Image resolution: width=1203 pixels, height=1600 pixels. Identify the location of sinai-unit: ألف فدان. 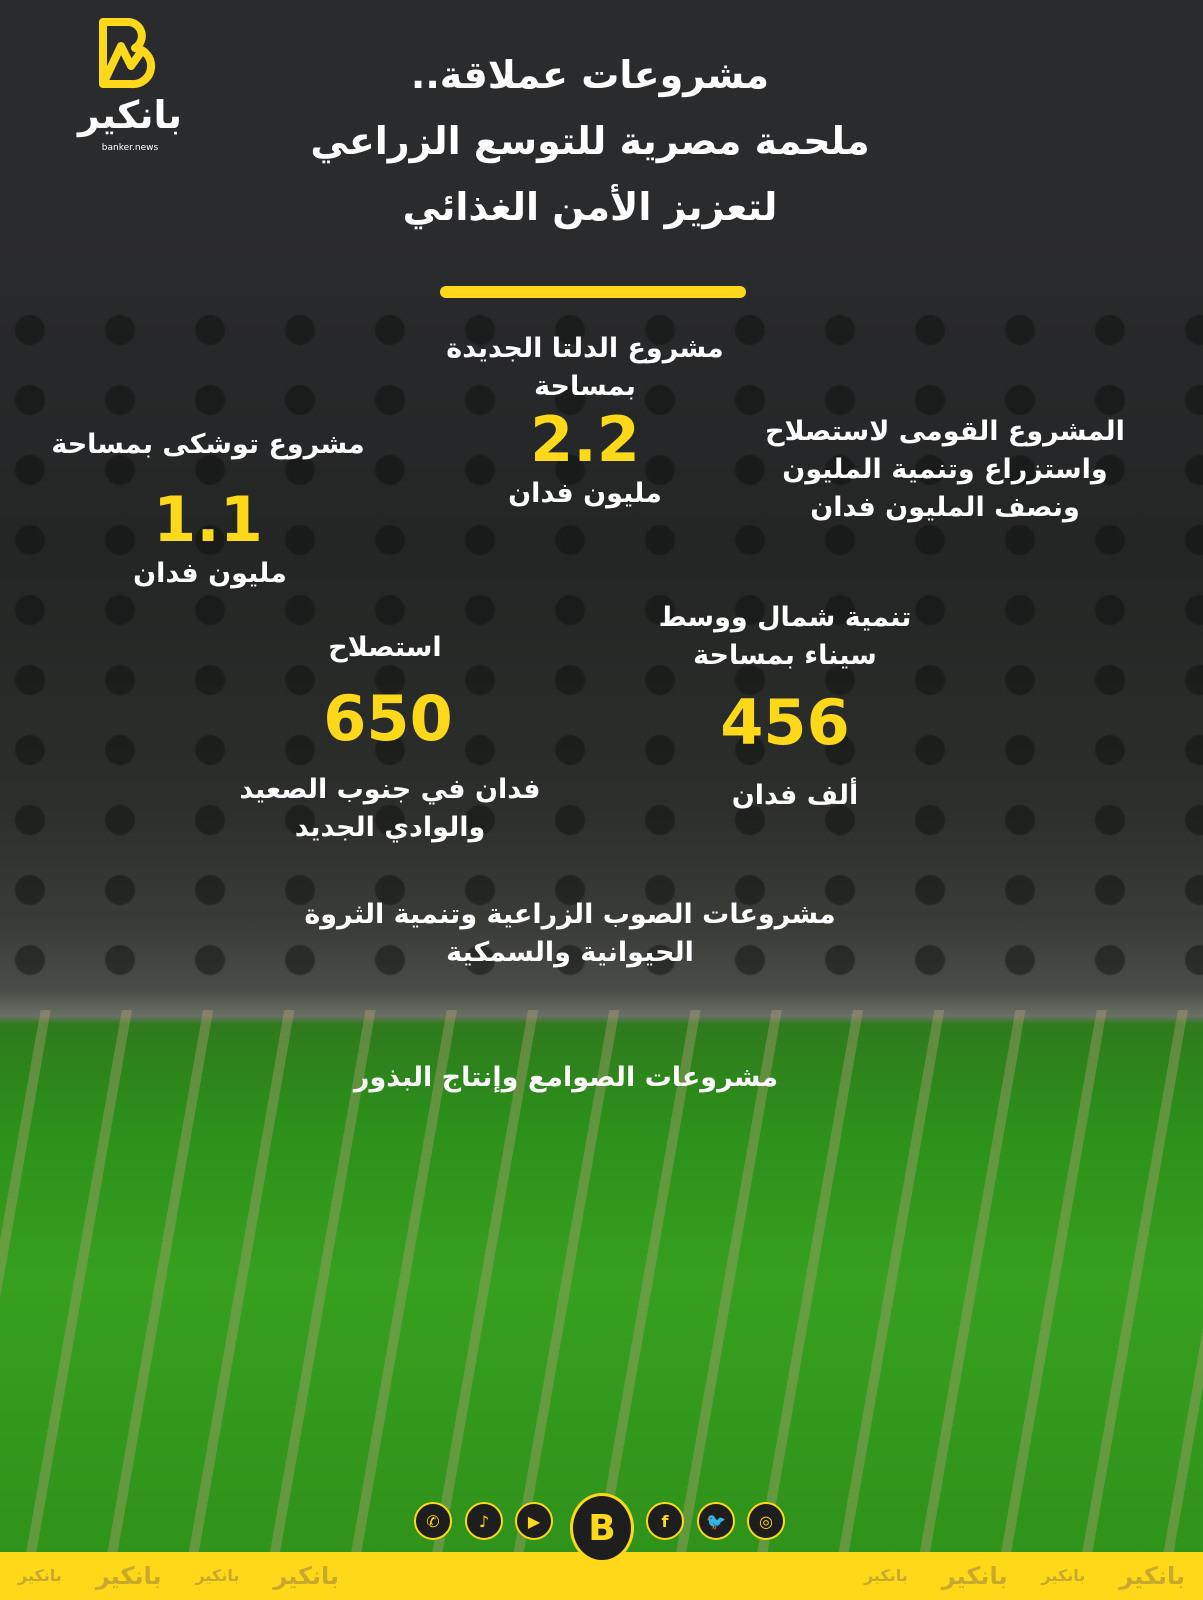
(795, 795).